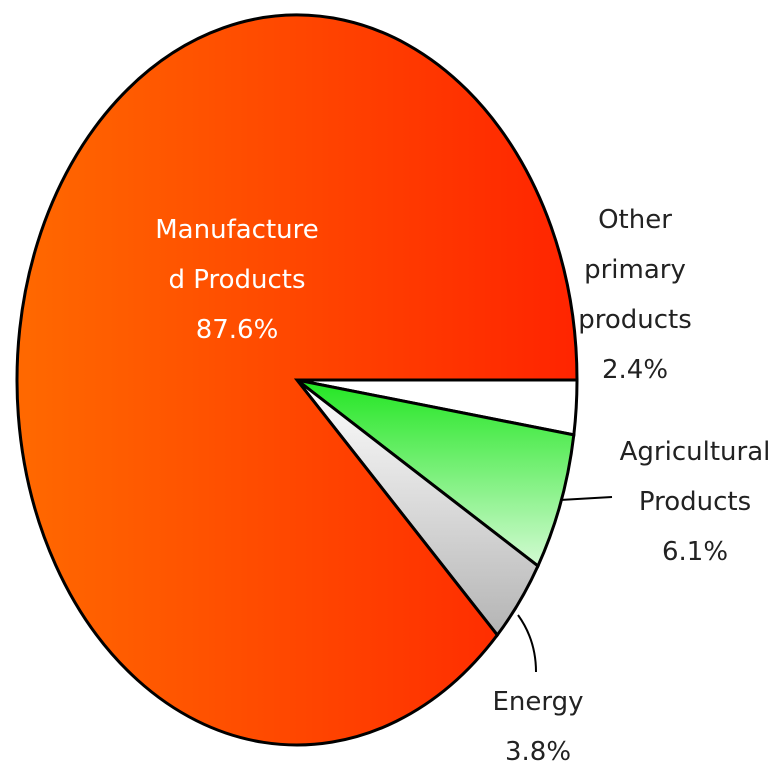 This screenshot has width=784, height=777. Describe the element at coordinates (538, 752) in the screenshot. I see `slice-value: 3.8%` at that location.